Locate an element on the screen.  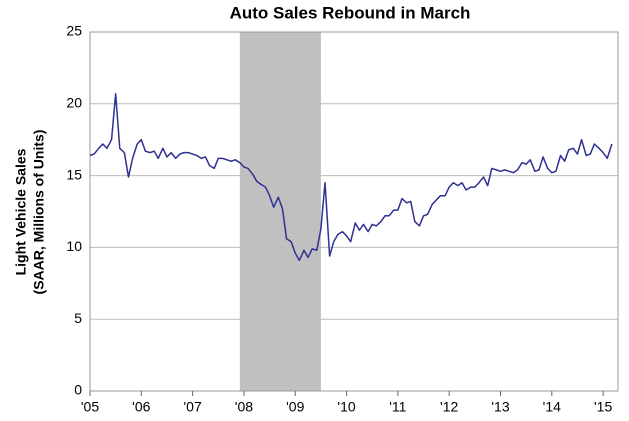
recession-shade is located at coordinates (280, 211).